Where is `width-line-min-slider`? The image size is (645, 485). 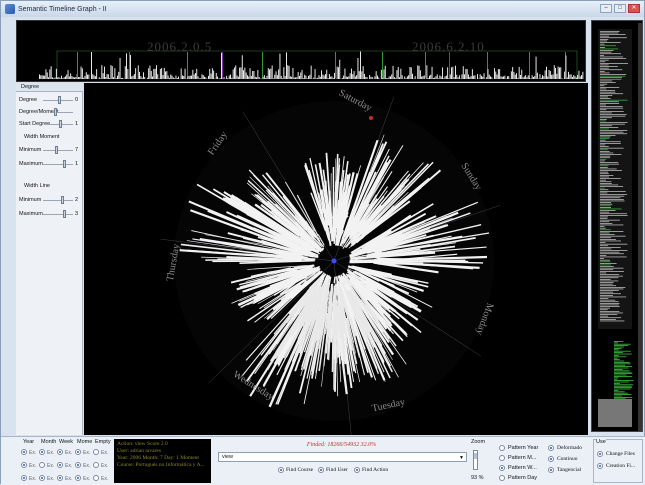
width-line-min-slider is located at coordinates (58, 200).